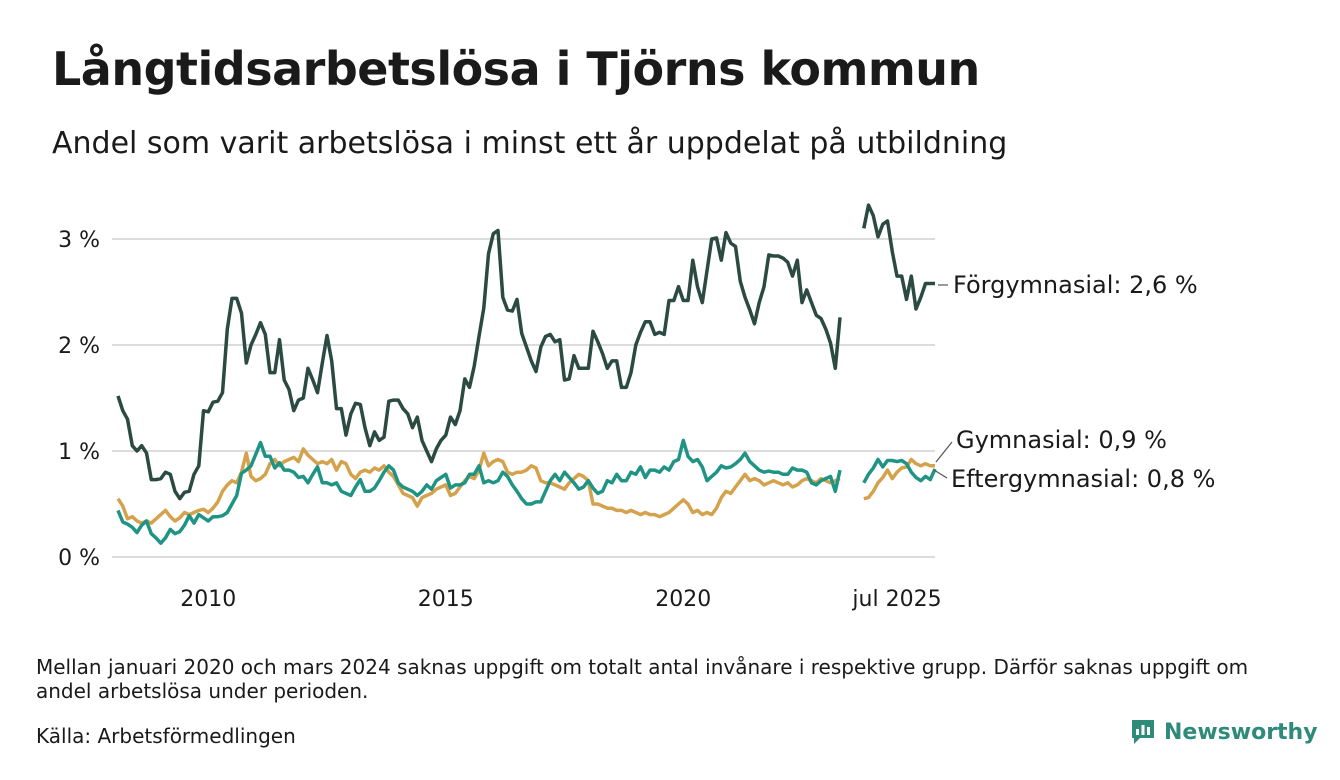  Describe the element at coordinates (898, 257) in the screenshot. I see `series-line-förgymnasial` at that location.